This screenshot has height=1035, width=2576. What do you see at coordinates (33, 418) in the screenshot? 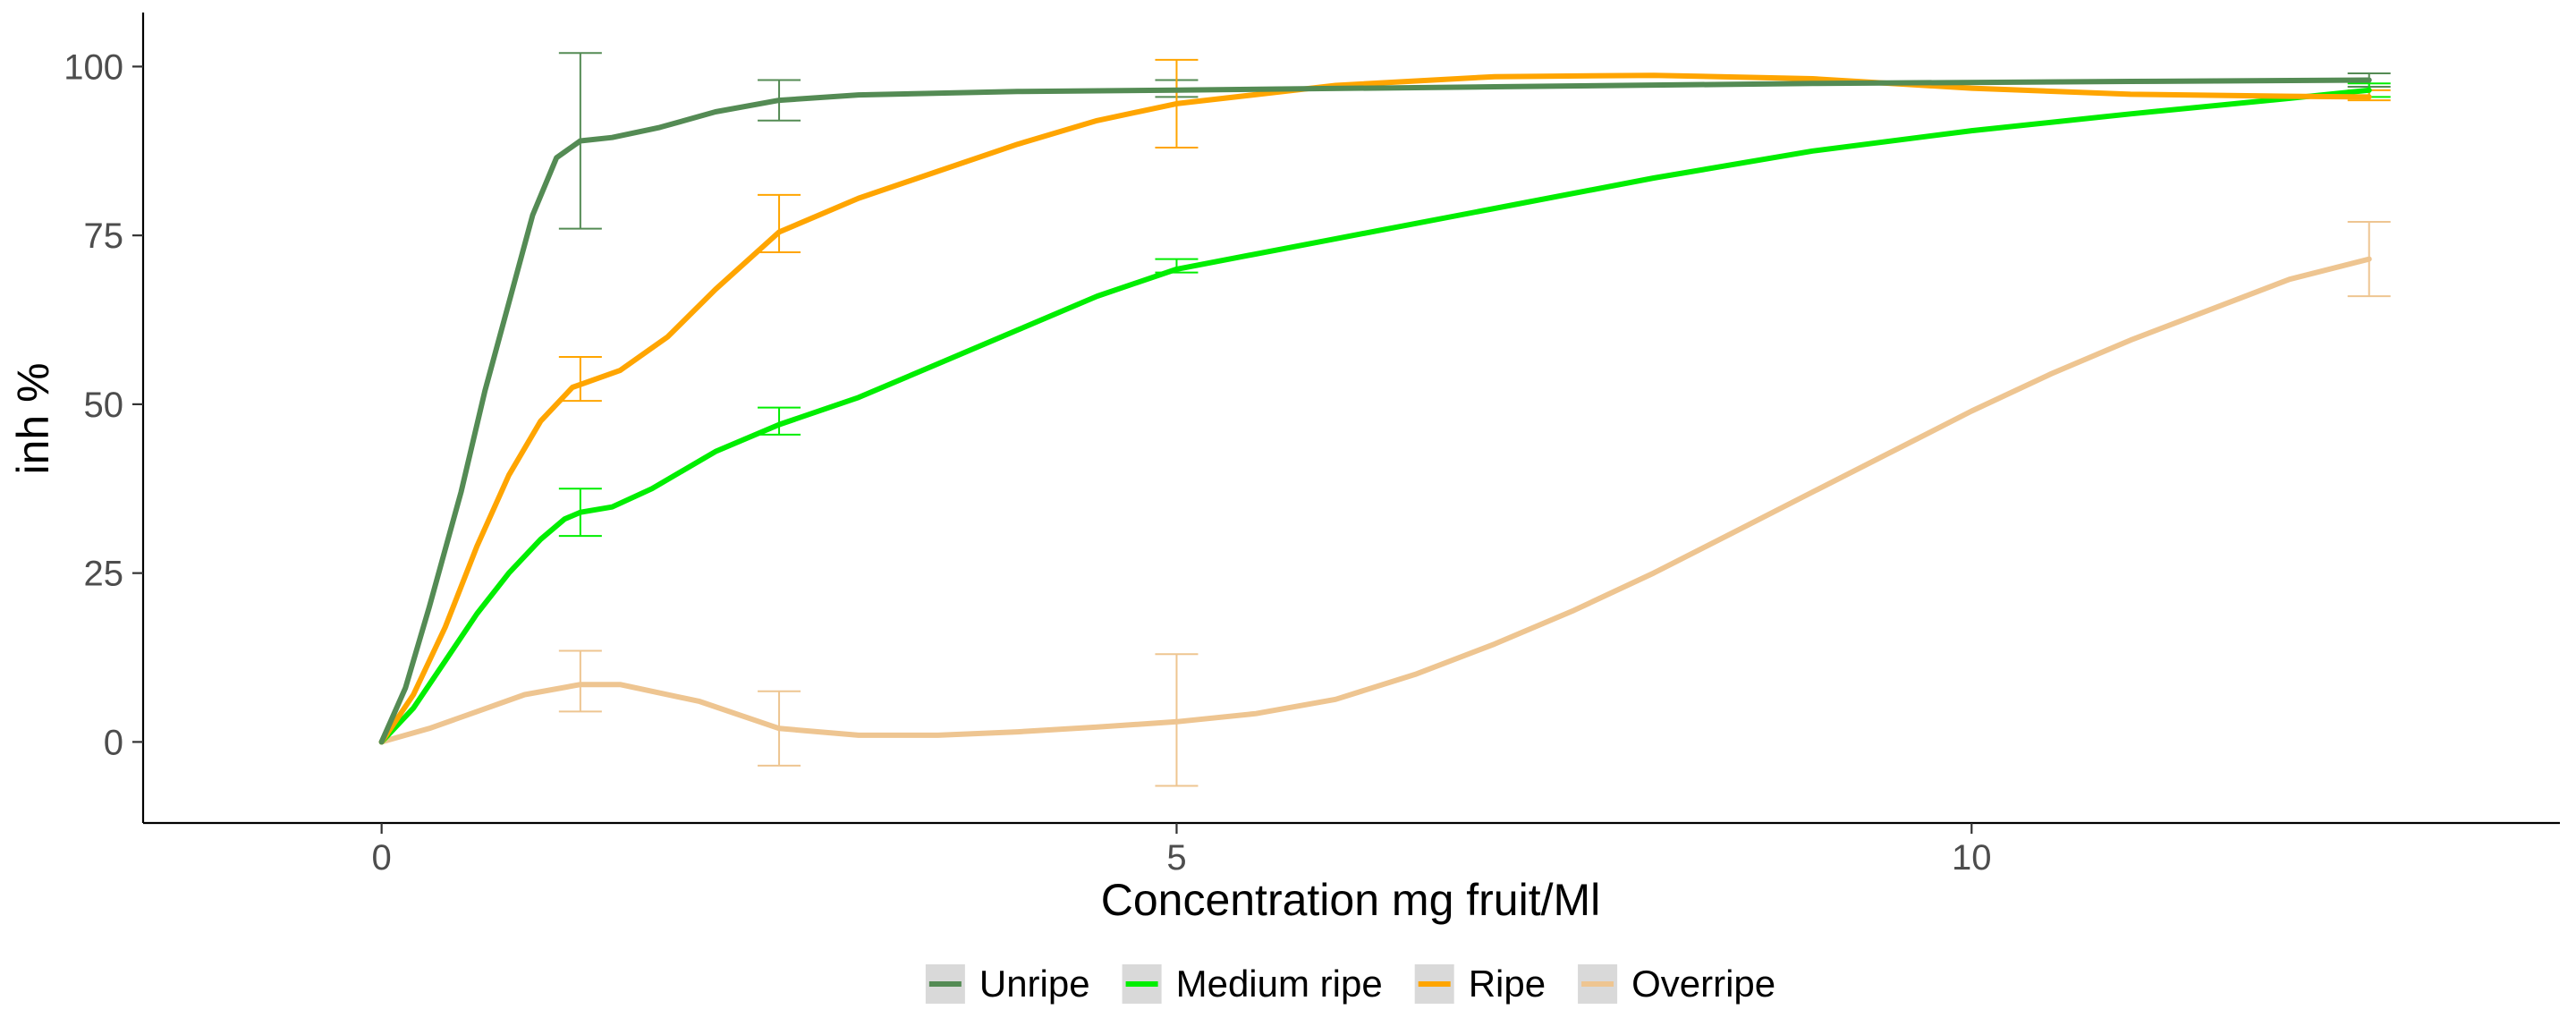
I see `y-axis-title: inh %` at bounding box center [33, 418].